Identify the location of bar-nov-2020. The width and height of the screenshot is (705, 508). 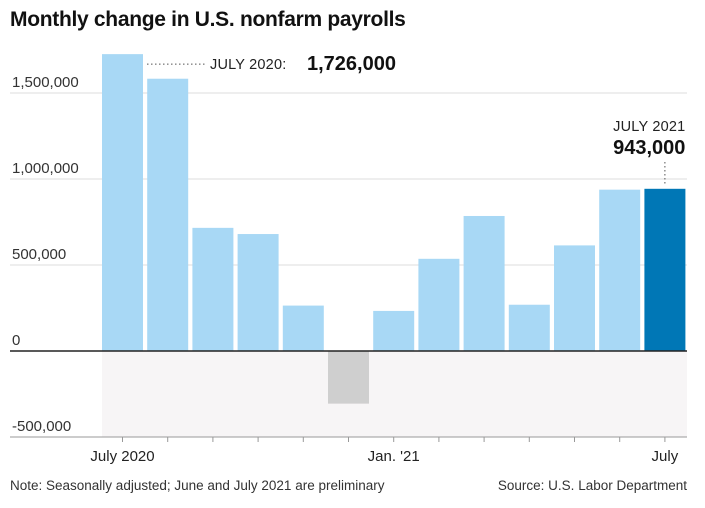
(303, 328).